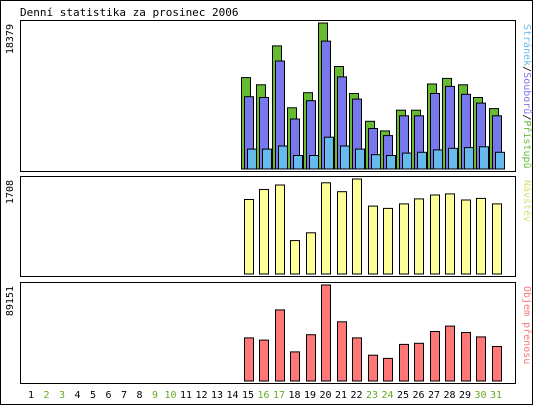 This screenshot has height=405, width=533. What do you see at coordinates (10, 192) in the screenshot?
I see `ymax-label-visits: 1708` at bounding box center [10, 192].